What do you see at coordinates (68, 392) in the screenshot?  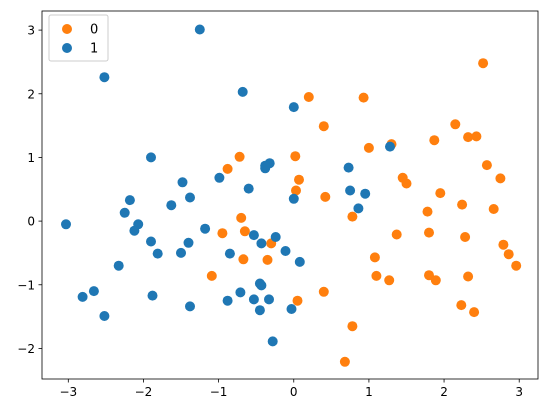 I see `x-tick-label: −3` at bounding box center [68, 392].